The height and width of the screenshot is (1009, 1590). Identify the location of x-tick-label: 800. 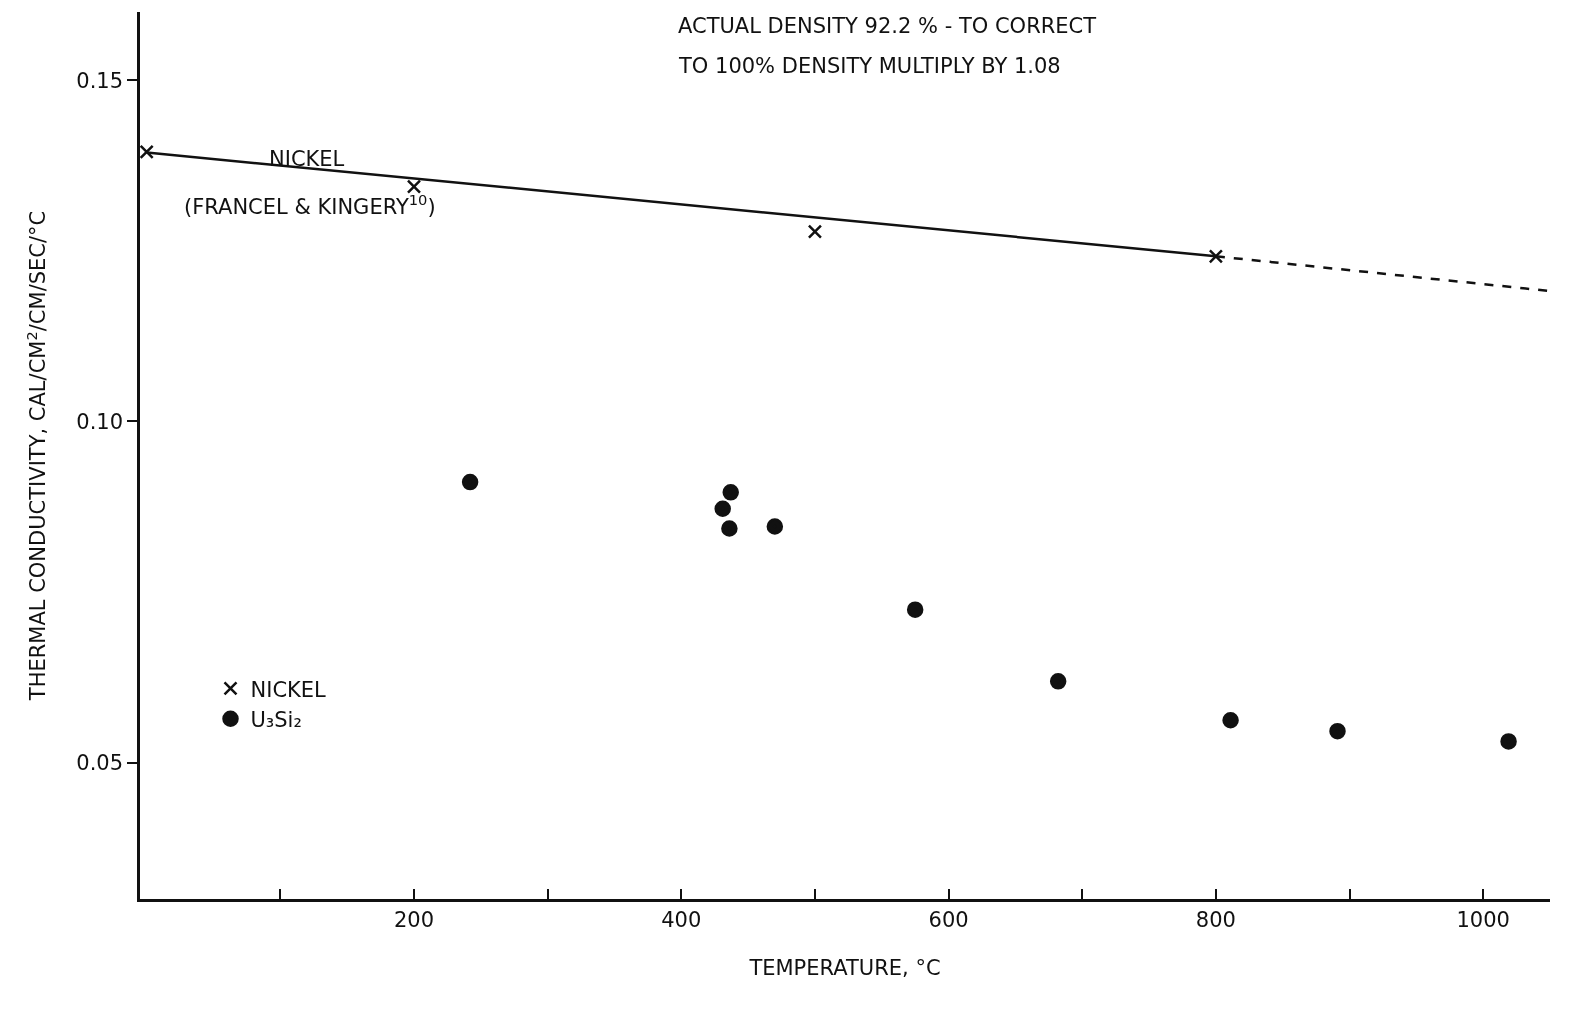
(1215, 919).